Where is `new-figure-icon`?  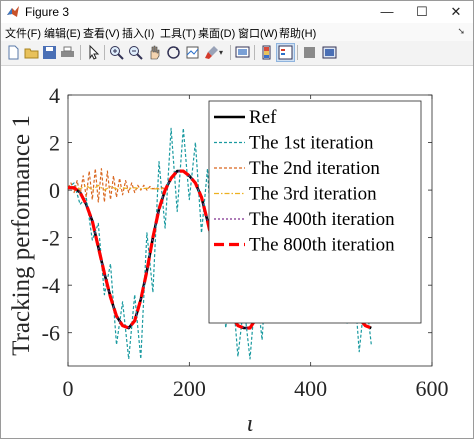
new-figure-icon is located at coordinates (13, 52).